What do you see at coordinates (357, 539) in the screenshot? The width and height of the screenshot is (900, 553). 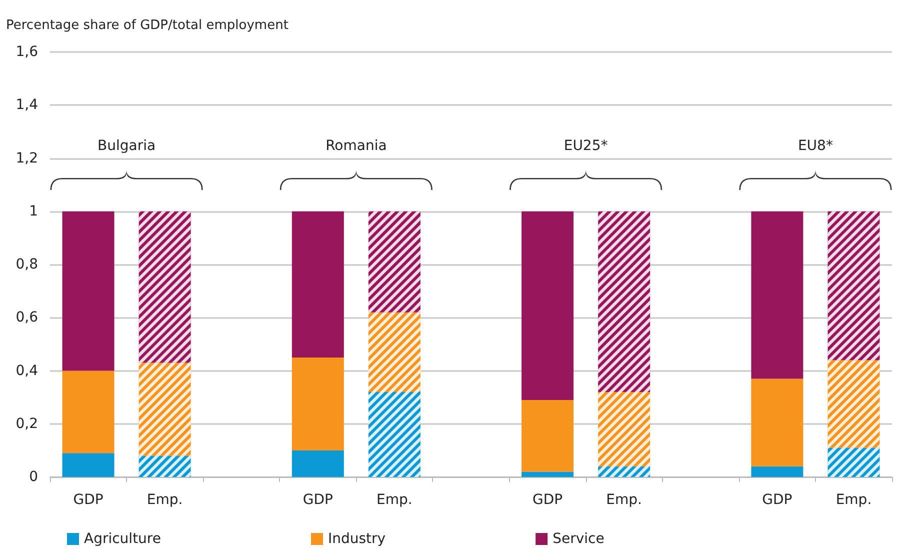 I see `legend-label: Industry` at bounding box center [357, 539].